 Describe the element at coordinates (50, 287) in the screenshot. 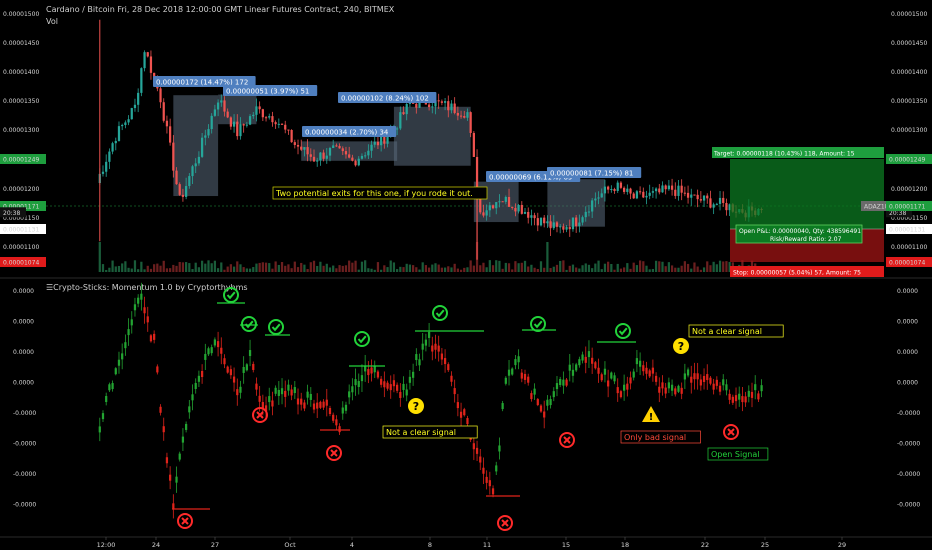

I see `indicator-eye-icon: ☰` at that location.